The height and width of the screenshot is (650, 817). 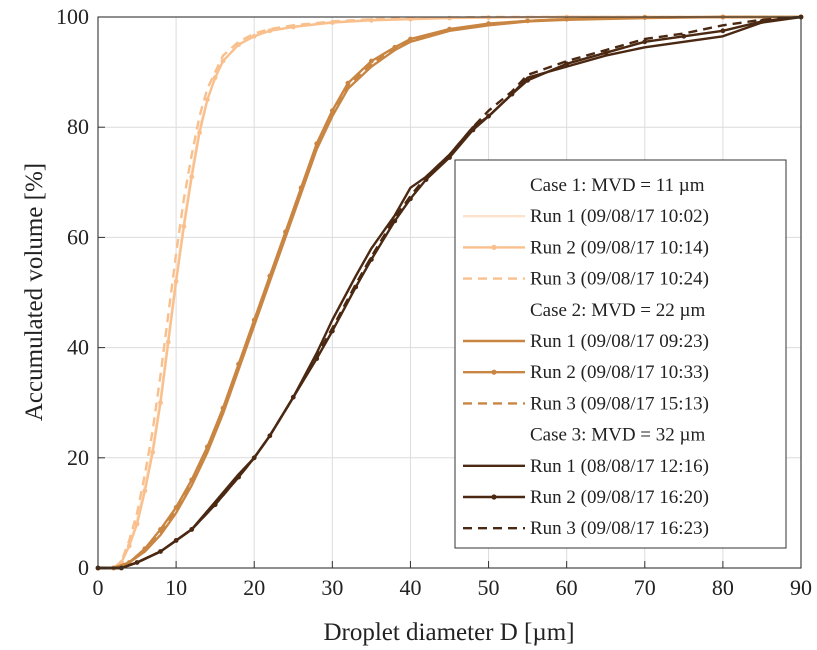 I want to click on legend-label: Run 3 (09/08/17 16:23), so click(x=619, y=528).